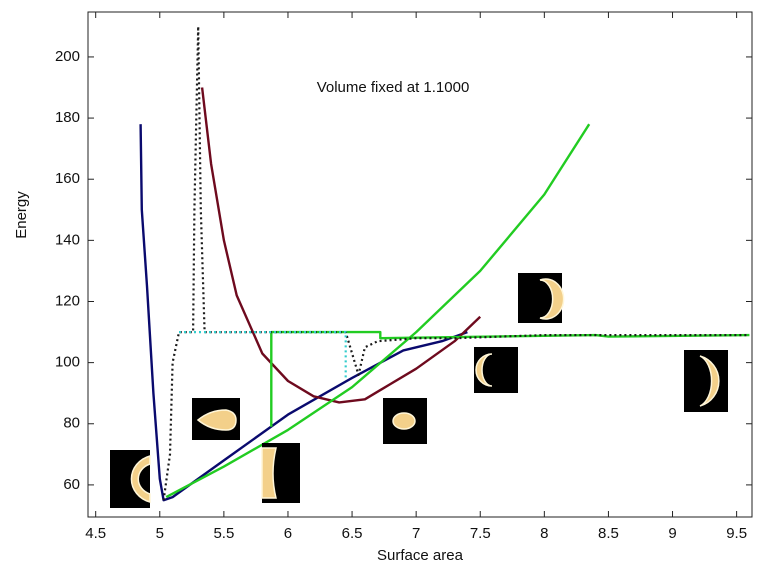 Image resolution: width=760 pixels, height=573 pixels. Describe the element at coordinates (544, 533) in the screenshot. I see `x-tick-label: 8` at that location.